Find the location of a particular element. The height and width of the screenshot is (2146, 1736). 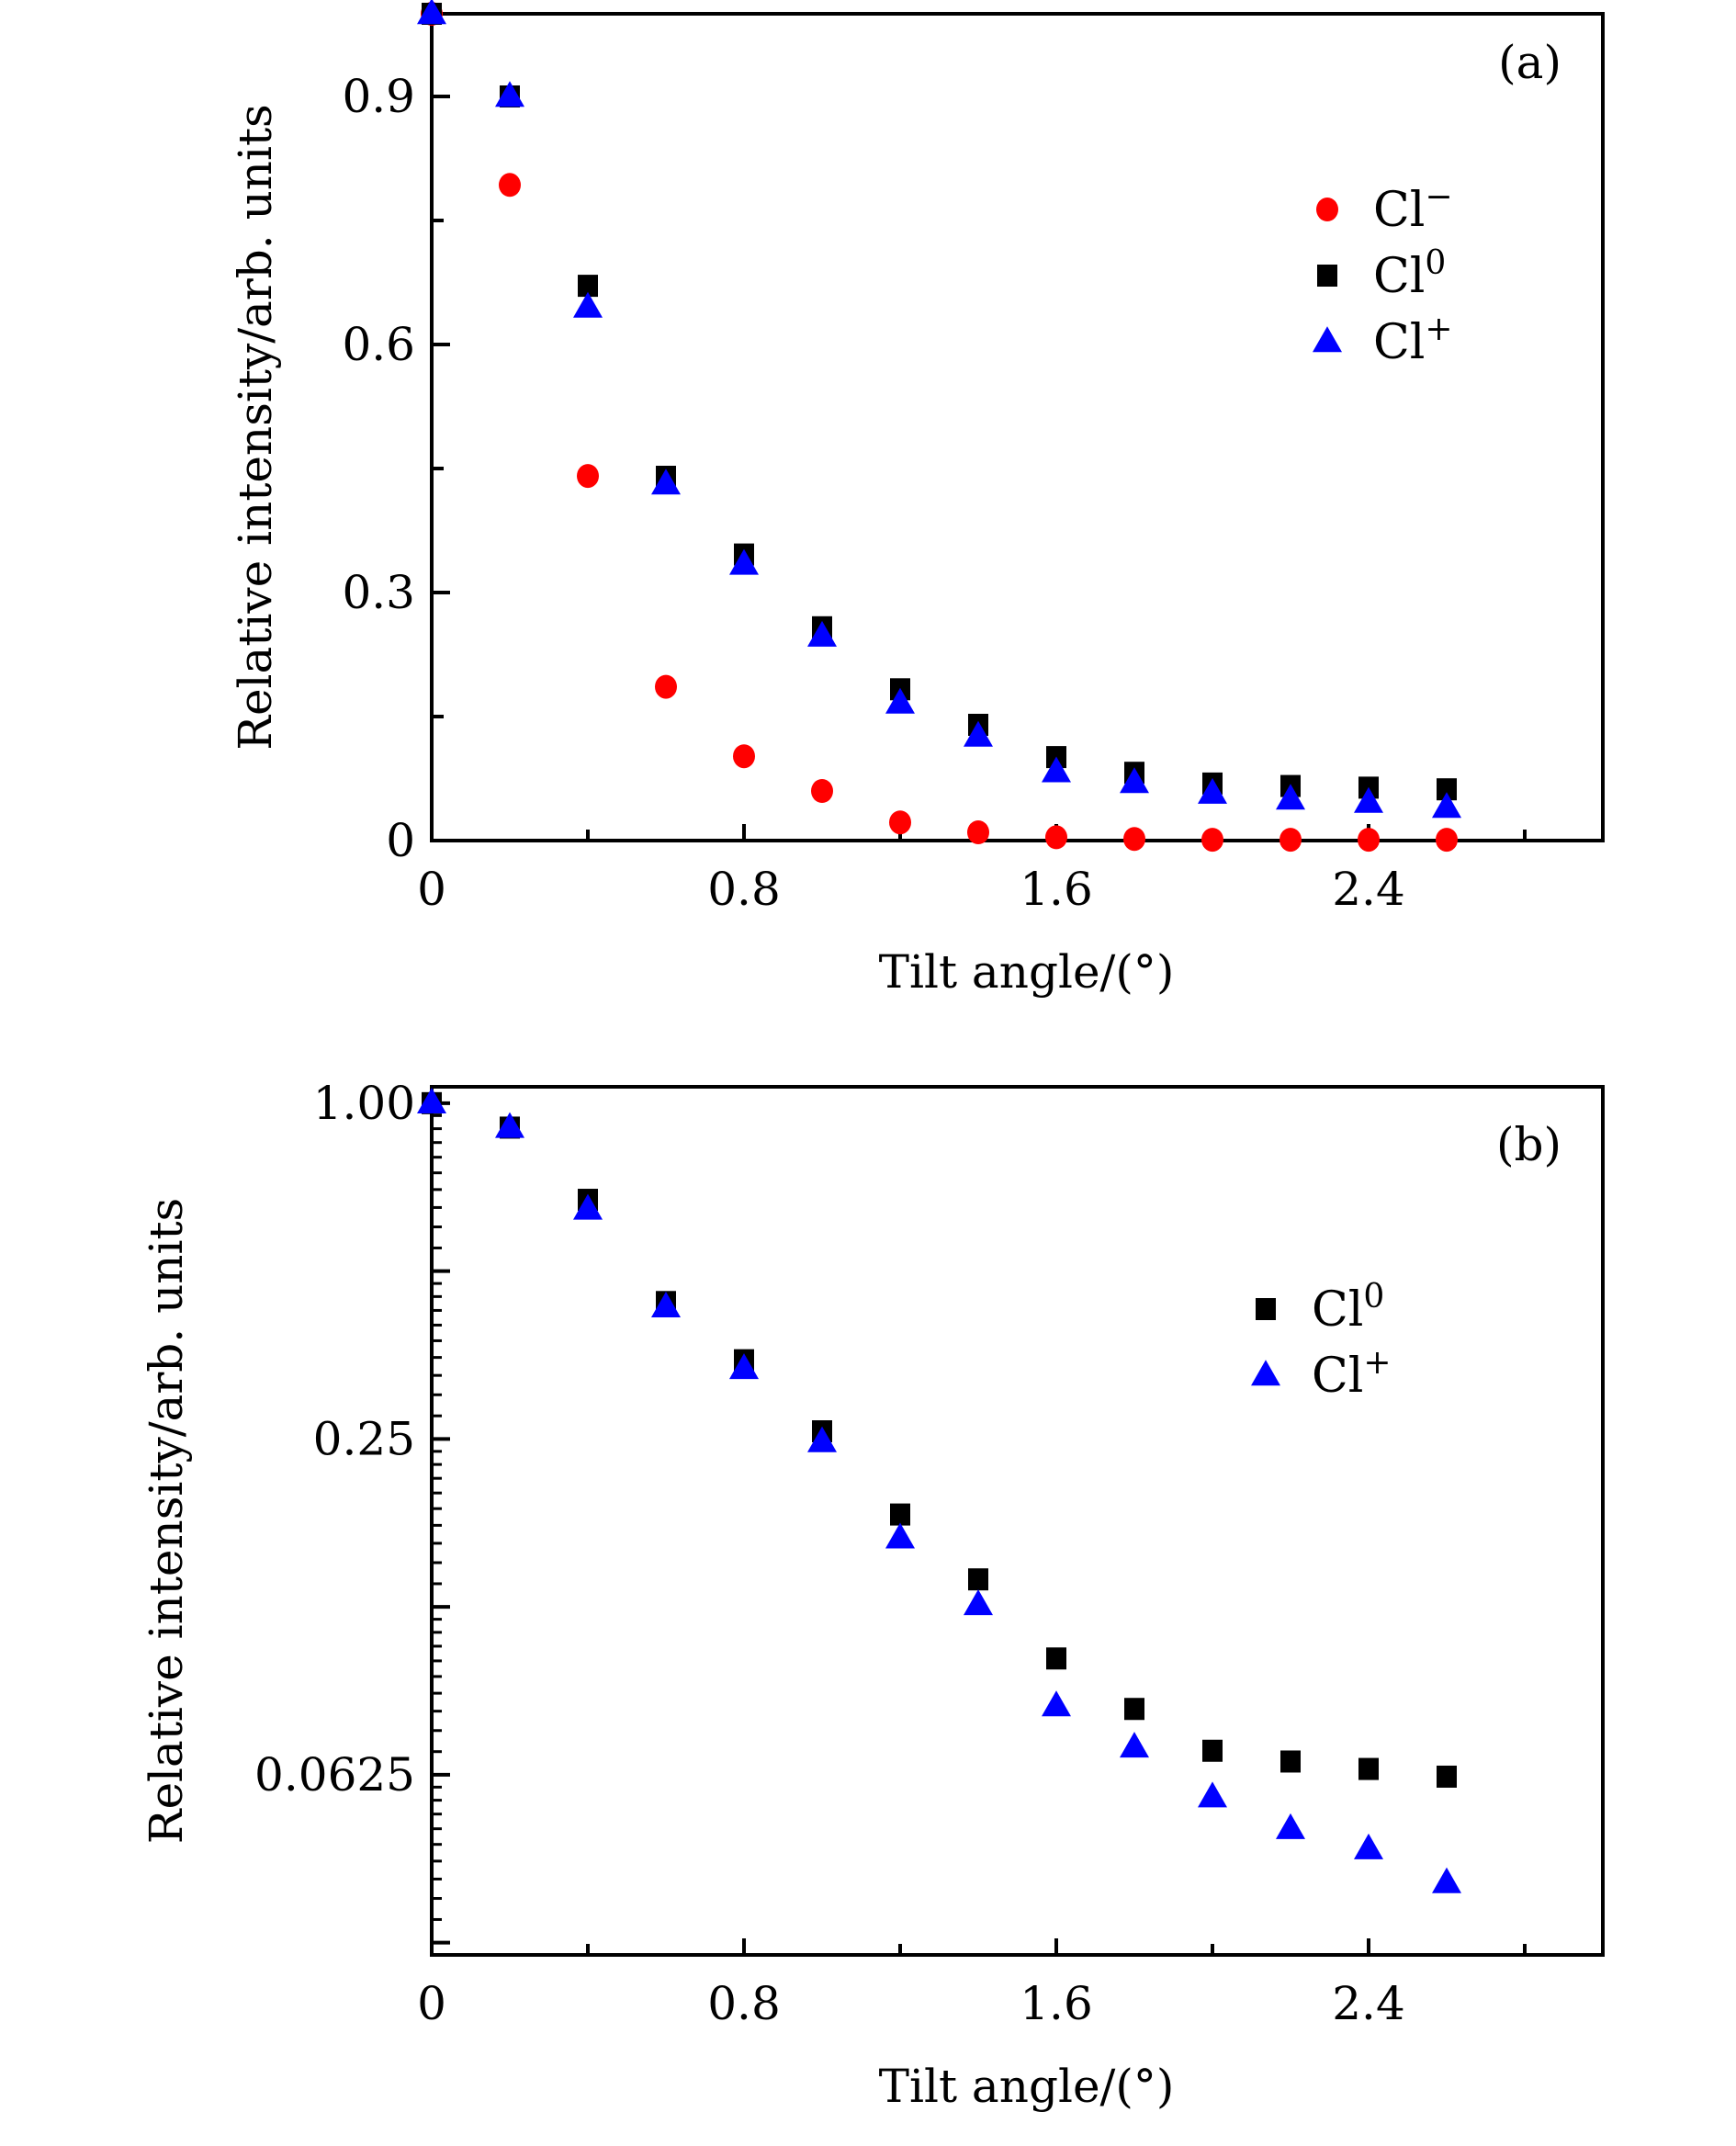

legend-label: Cl− is located at coordinates (1413, 208).